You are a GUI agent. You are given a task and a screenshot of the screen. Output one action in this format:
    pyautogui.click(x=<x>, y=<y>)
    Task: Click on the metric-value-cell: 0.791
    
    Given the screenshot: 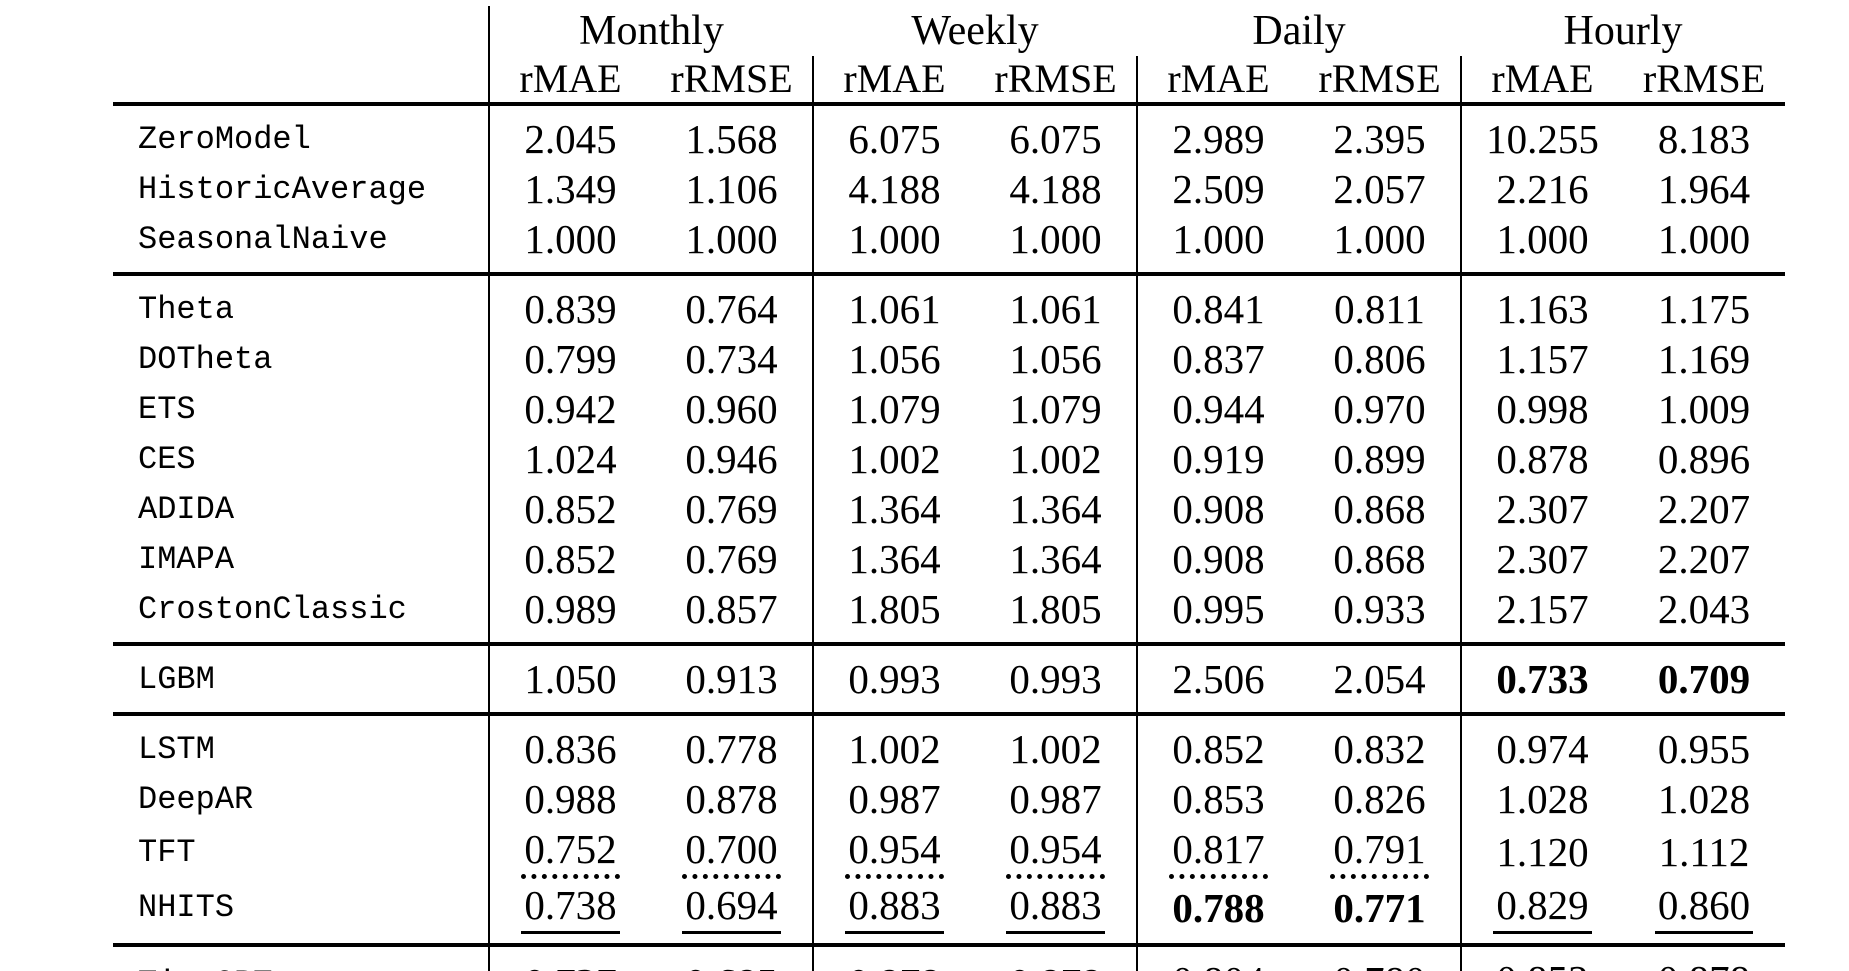 What is the action you would take?
    pyautogui.click(x=1380, y=852)
    